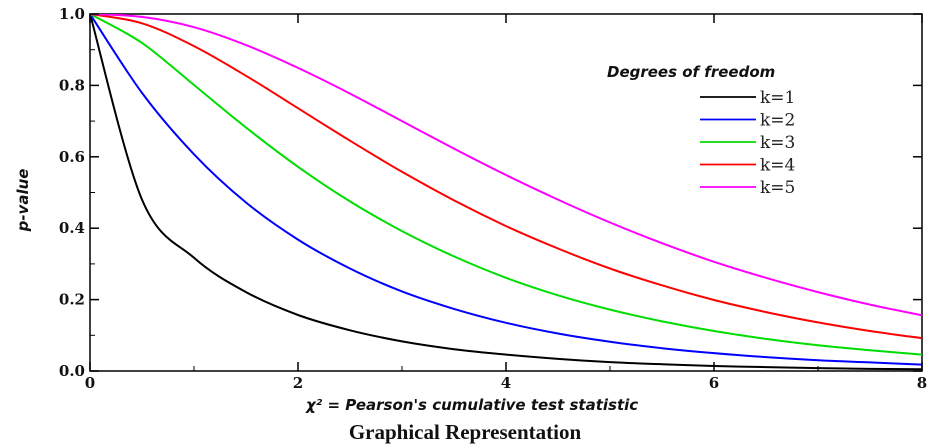  What do you see at coordinates (506, 383) in the screenshot?
I see `x-tick-label: 4` at bounding box center [506, 383].